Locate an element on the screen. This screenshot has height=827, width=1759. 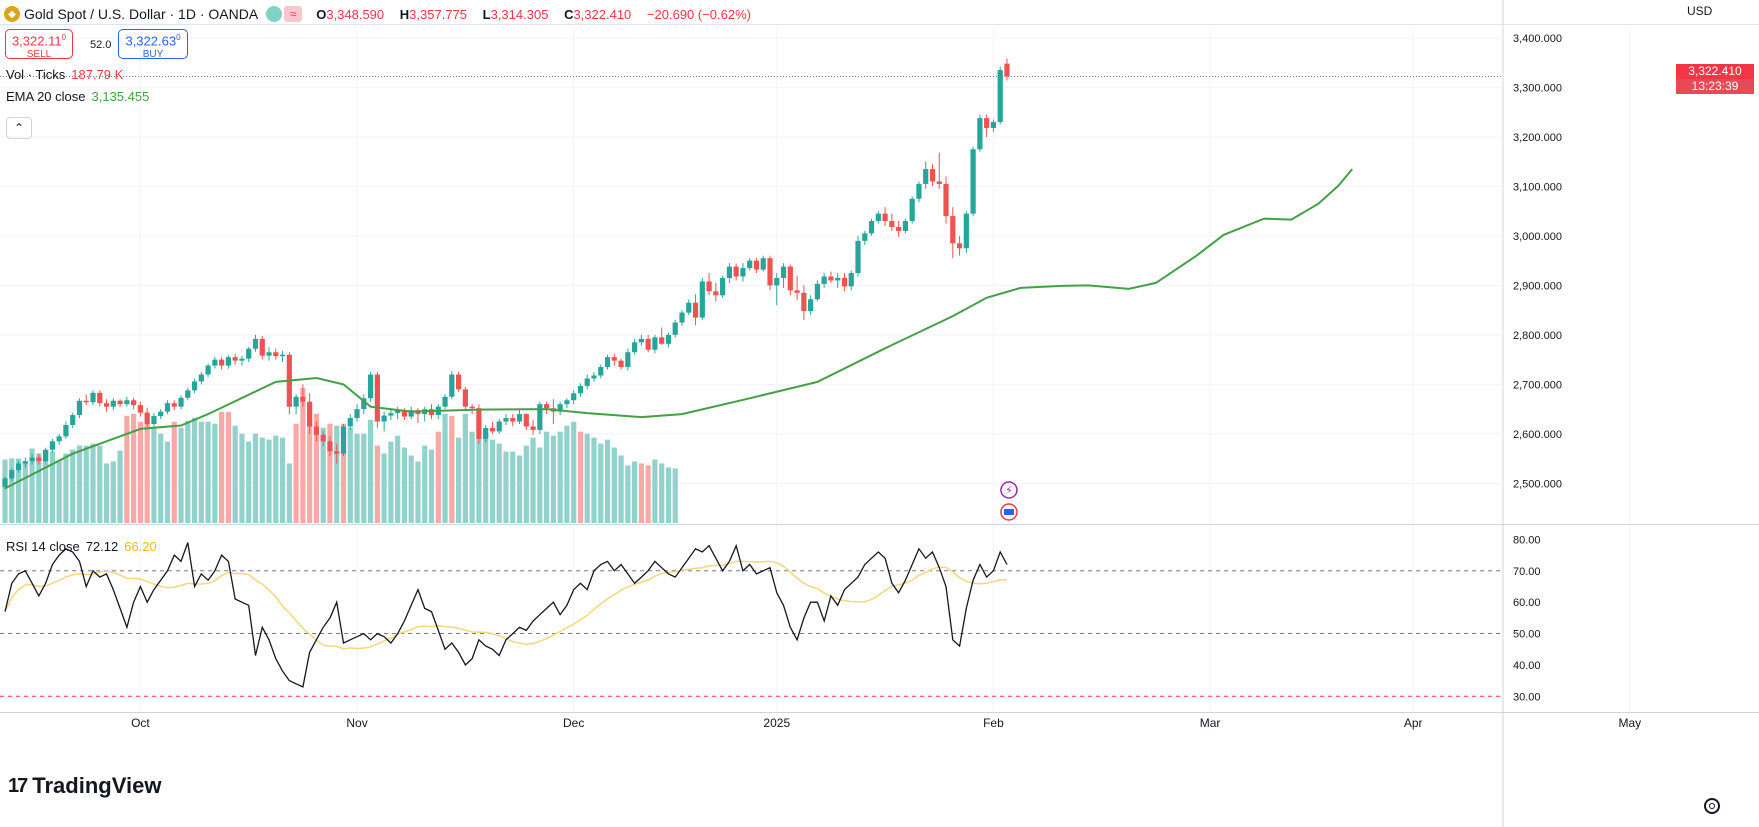
symbol-title: Gold Spot / U.S. Dollar · 1D · OANDA is located at coordinates (141, 14).